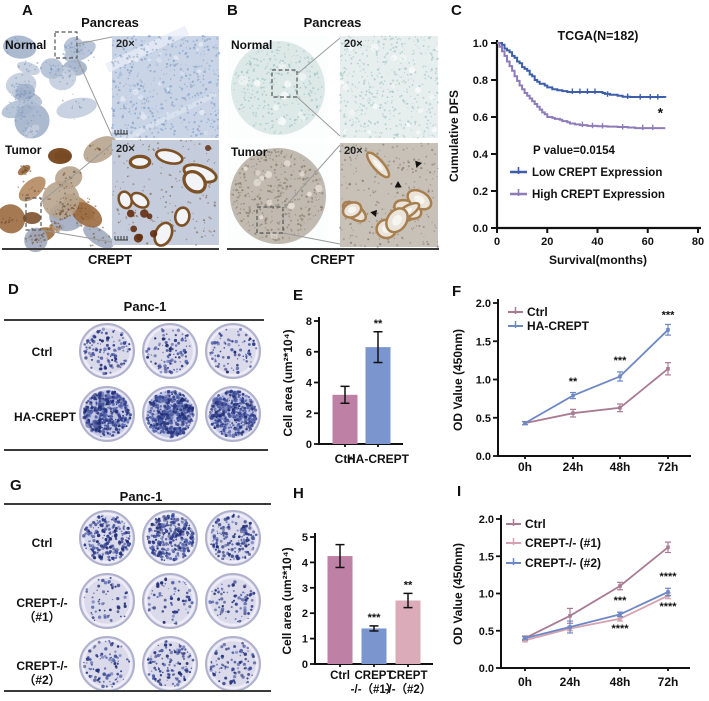 This screenshot has width=709, height=701. Describe the element at coordinates (45, 417) in the screenshot. I see `label-d-ha-crept: HA-CREPT` at that location.